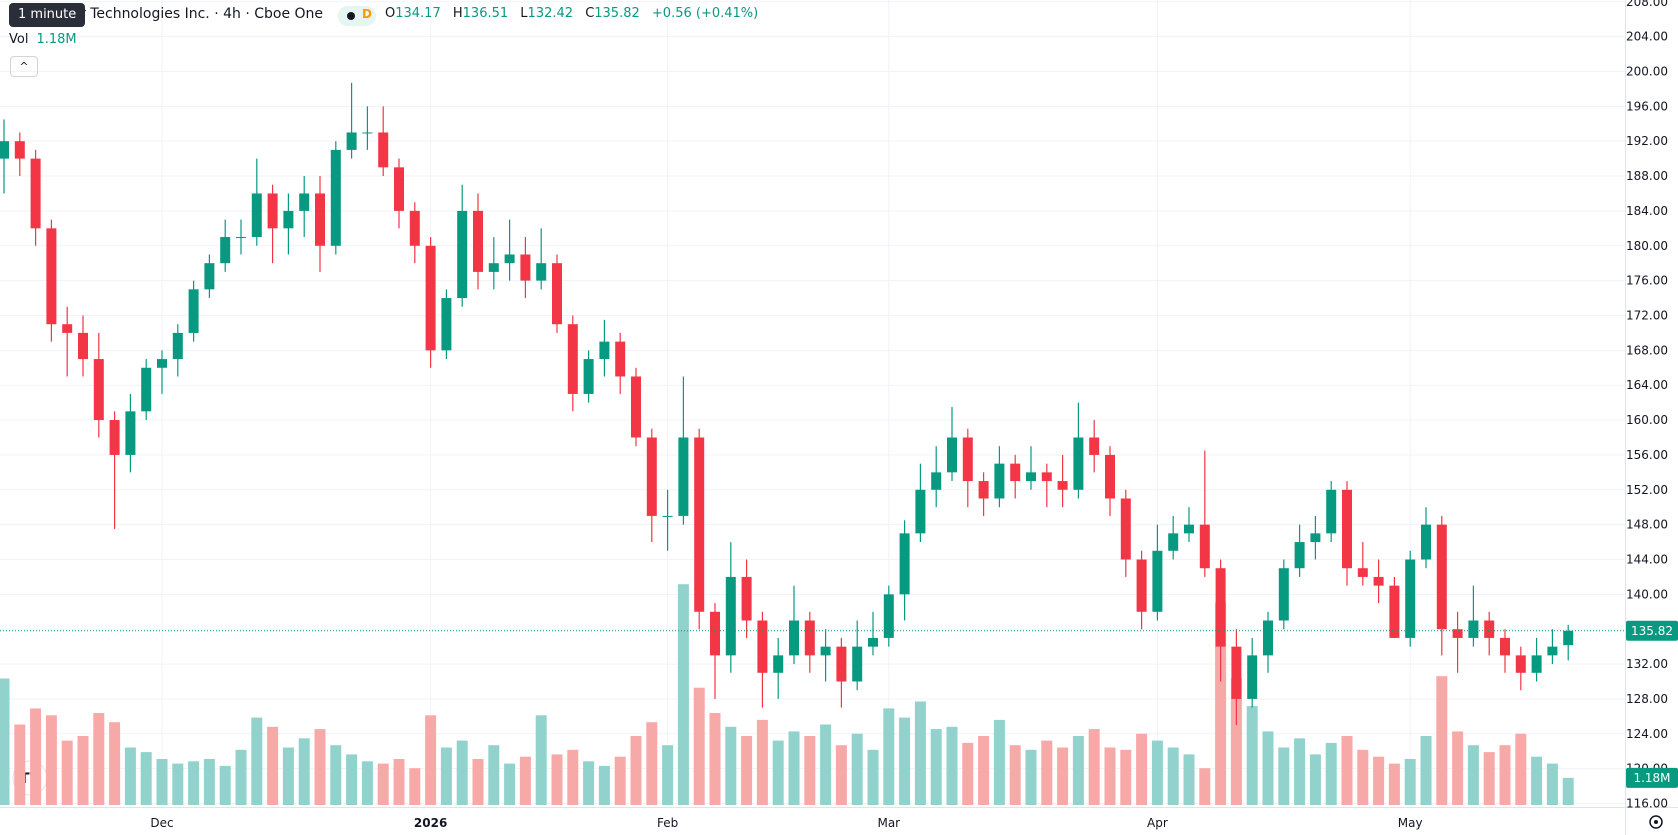 The width and height of the screenshot is (1678, 835). Describe the element at coordinates (43, 39) in the screenshot. I see `volume-legend: Vol 1.18M` at that location.